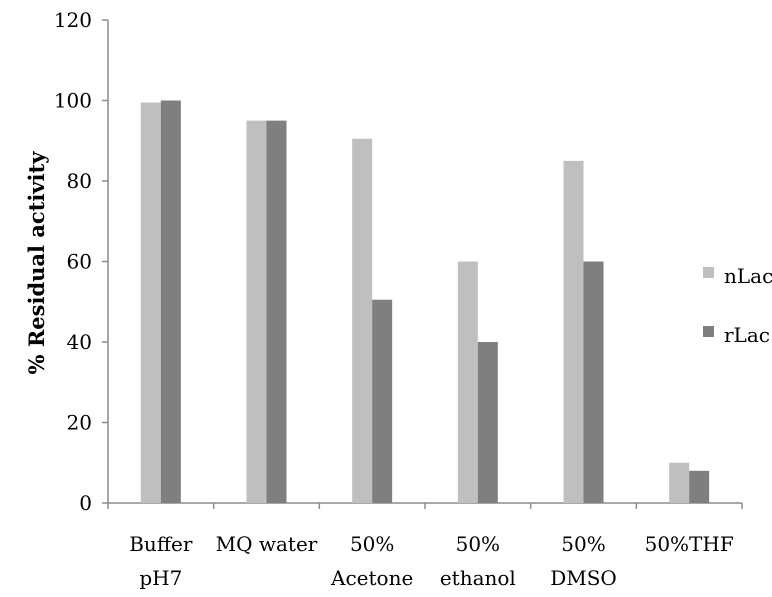 The width and height of the screenshot is (772, 597). Describe the element at coordinates (747, 335) in the screenshot. I see `legend-label-rlac: rLac` at that location.